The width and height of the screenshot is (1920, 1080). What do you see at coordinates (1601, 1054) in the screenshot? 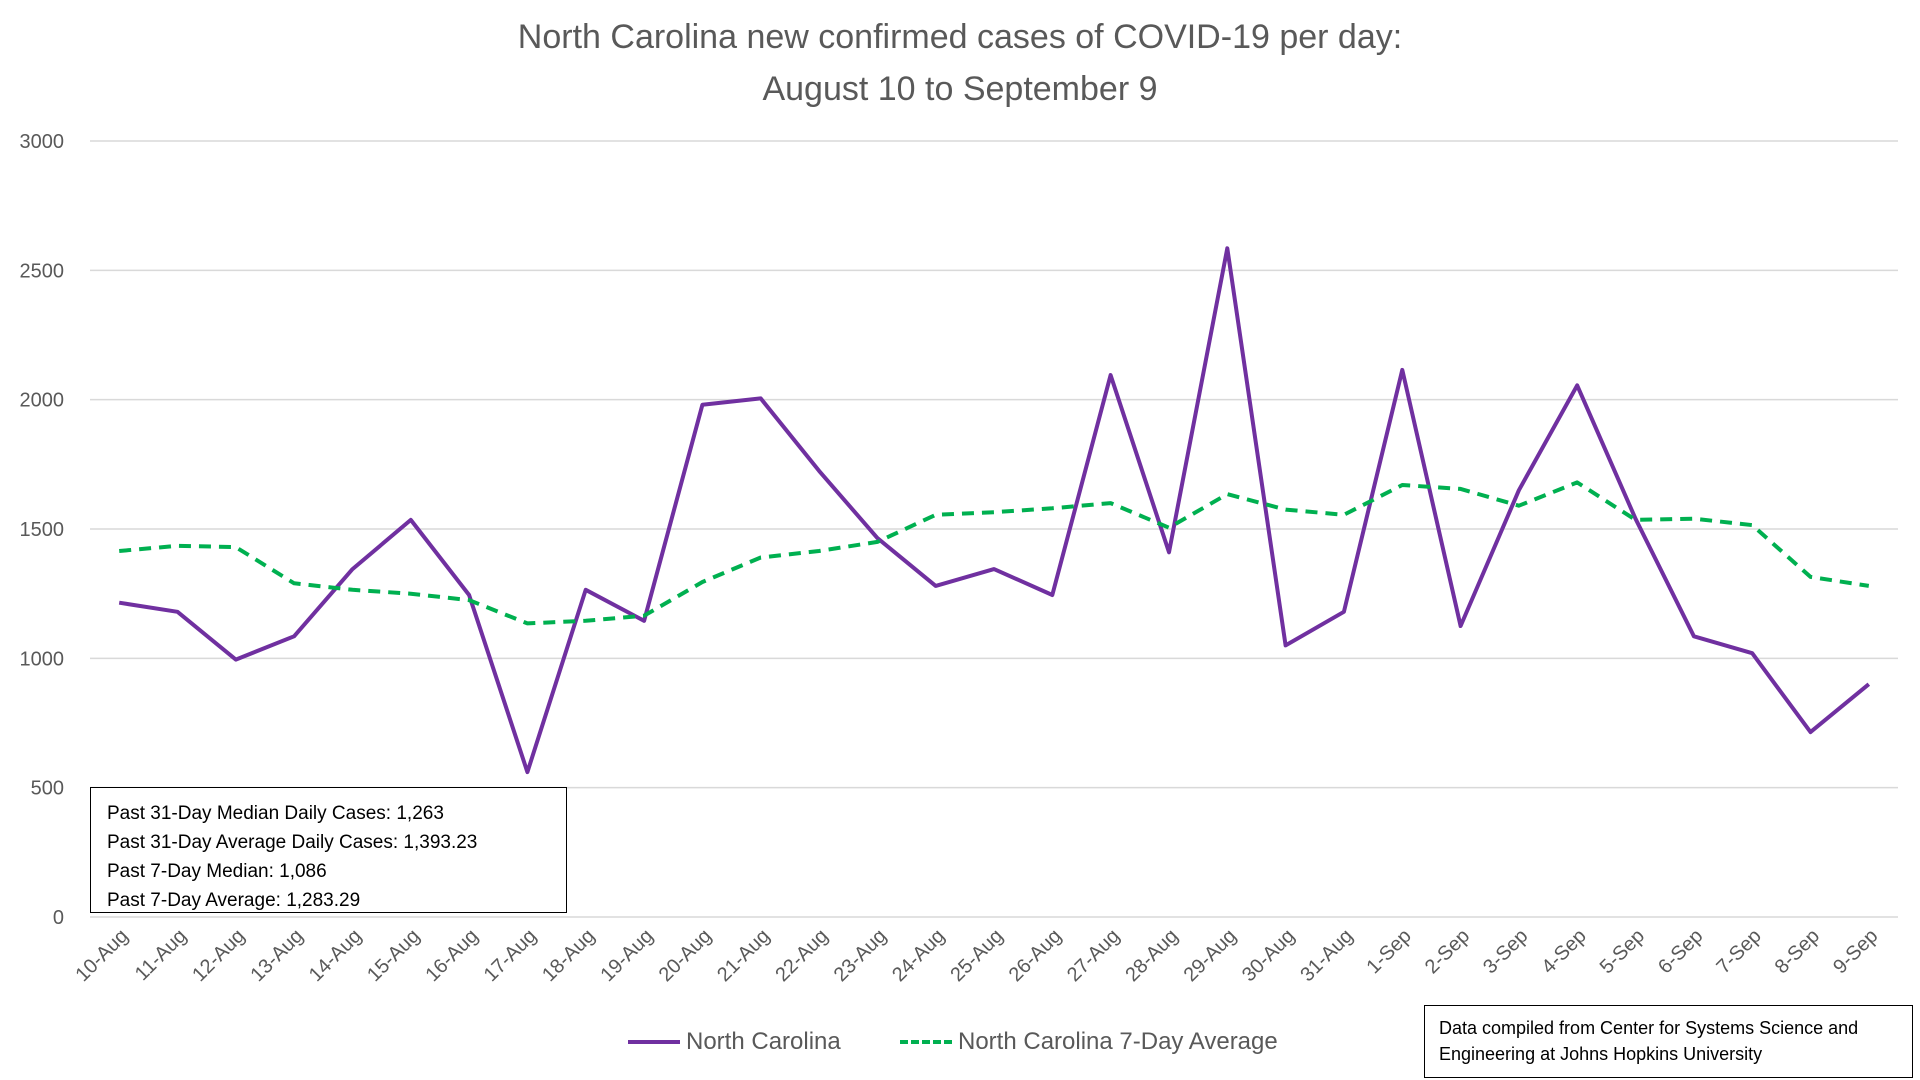
I see `source-line-2: Engineering at Johns Hopkins University` at bounding box center [1601, 1054].